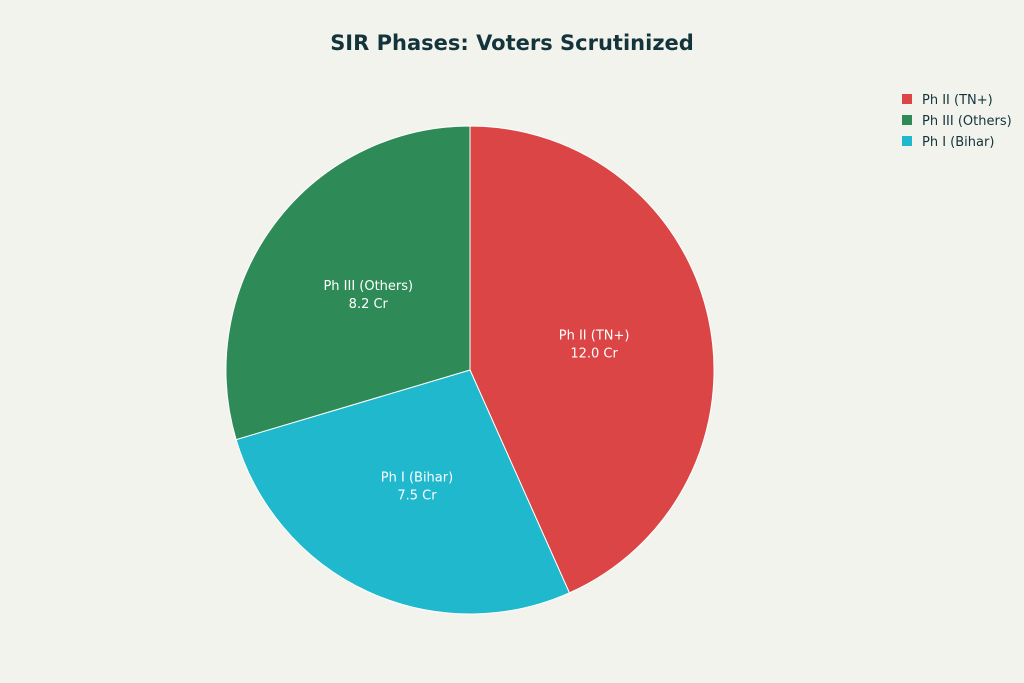 The image size is (1024, 683). What do you see at coordinates (967, 121) in the screenshot?
I see `legend-item: Ph III (Others)` at bounding box center [967, 121].